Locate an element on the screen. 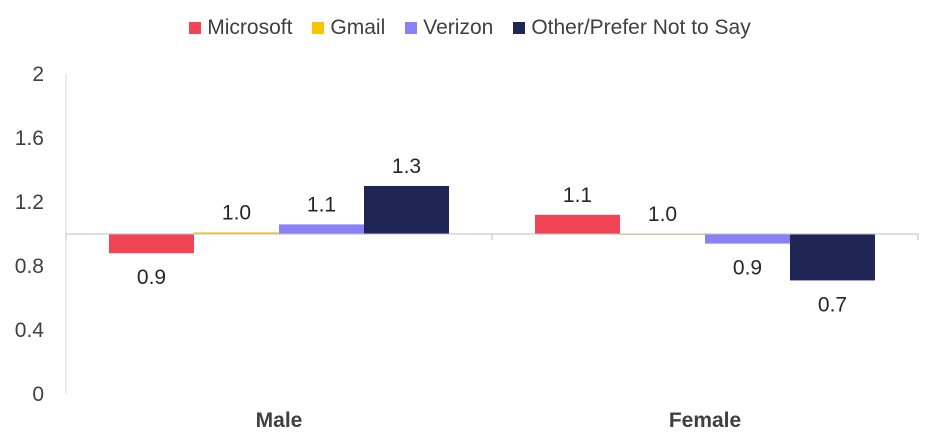 This screenshot has width=940, height=447. legend-label-verizon: Verizon is located at coordinates (458, 27).